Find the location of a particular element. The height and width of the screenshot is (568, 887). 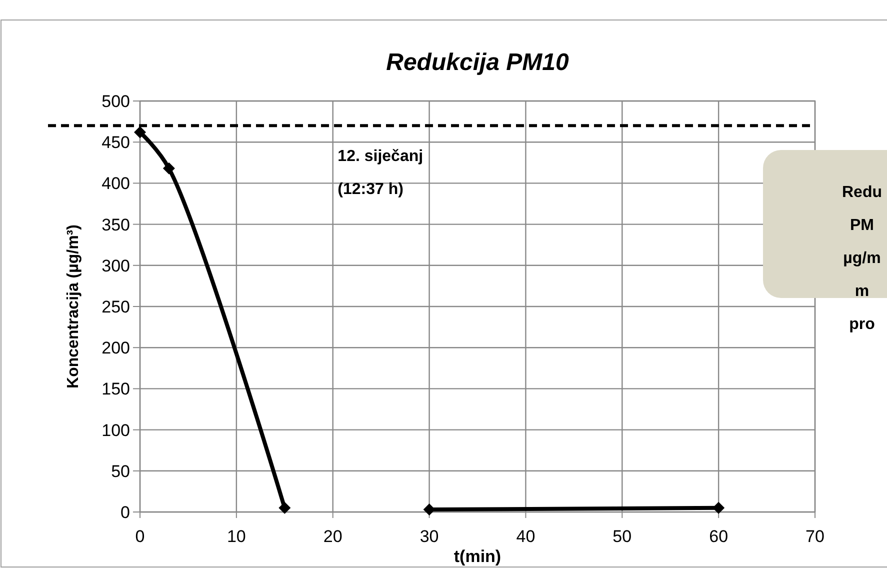

y-tick-label: 300 is located at coordinates (116, 266).